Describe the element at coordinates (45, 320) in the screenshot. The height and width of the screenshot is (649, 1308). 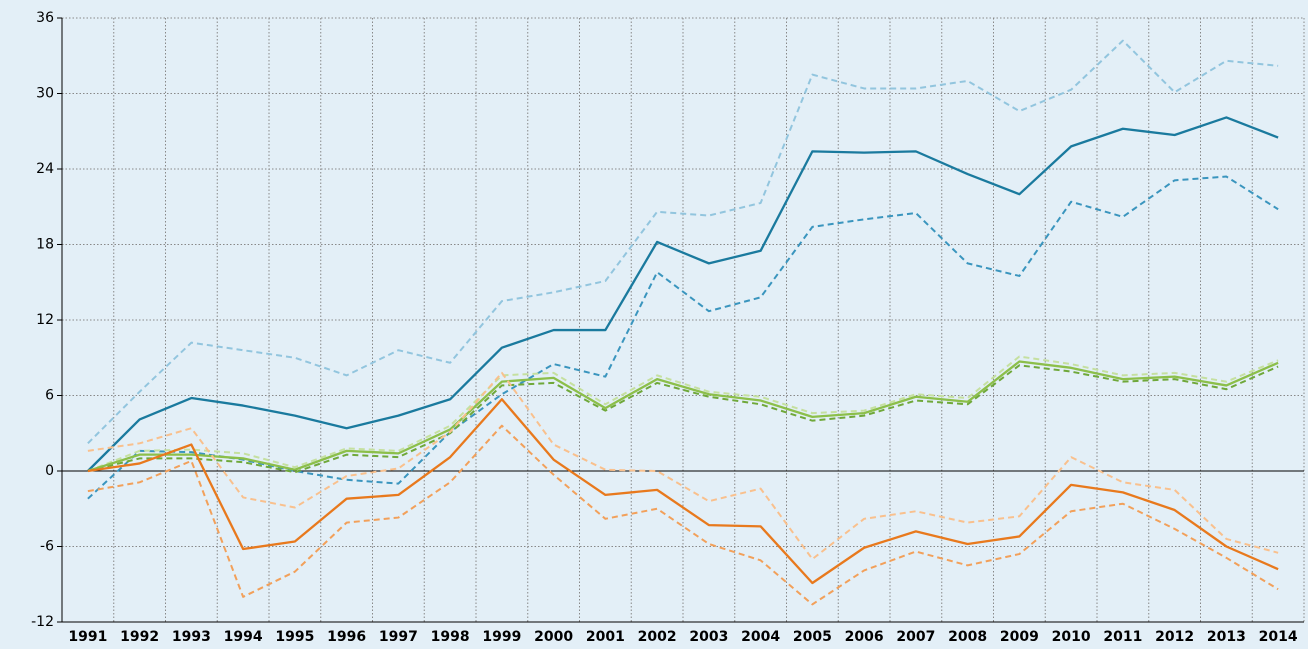
I see `y-tick-label: 12` at that location.